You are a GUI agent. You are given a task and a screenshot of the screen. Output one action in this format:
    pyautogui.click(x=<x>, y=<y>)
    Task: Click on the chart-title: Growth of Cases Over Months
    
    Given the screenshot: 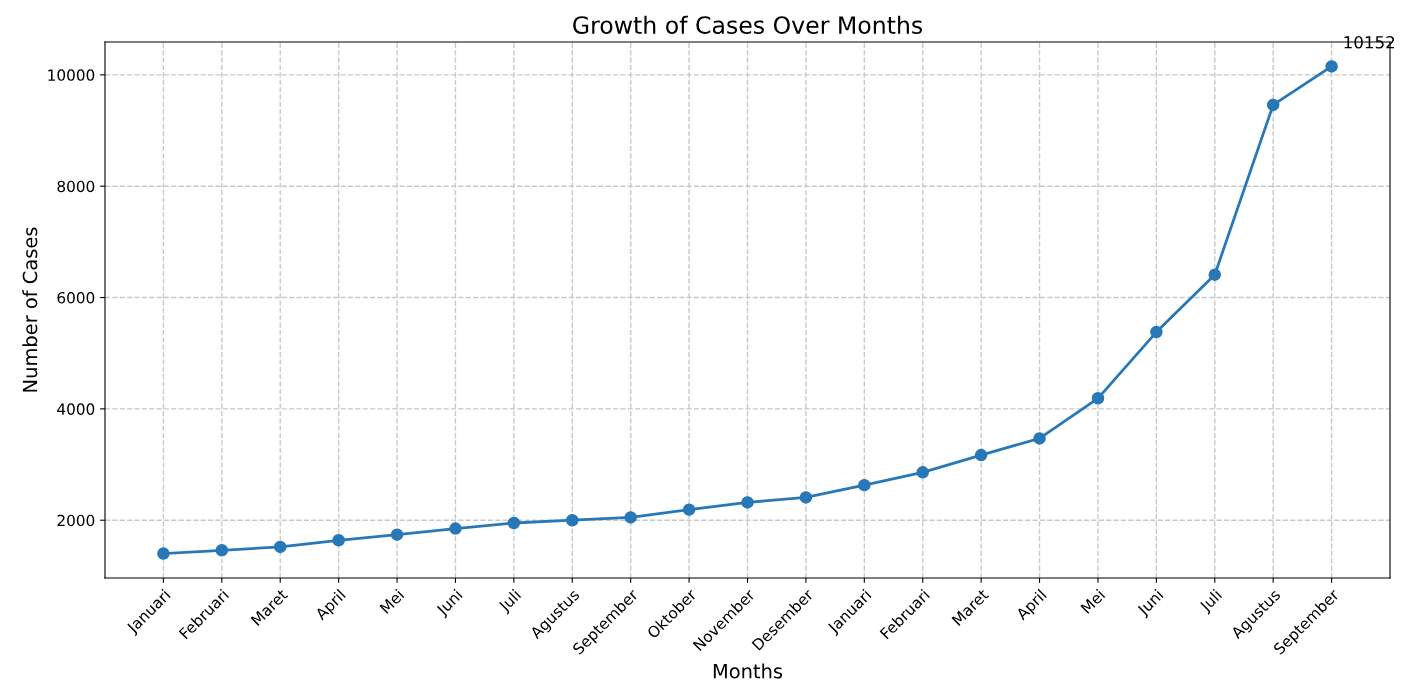 What is the action you would take?
    pyautogui.click(x=748, y=24)
    